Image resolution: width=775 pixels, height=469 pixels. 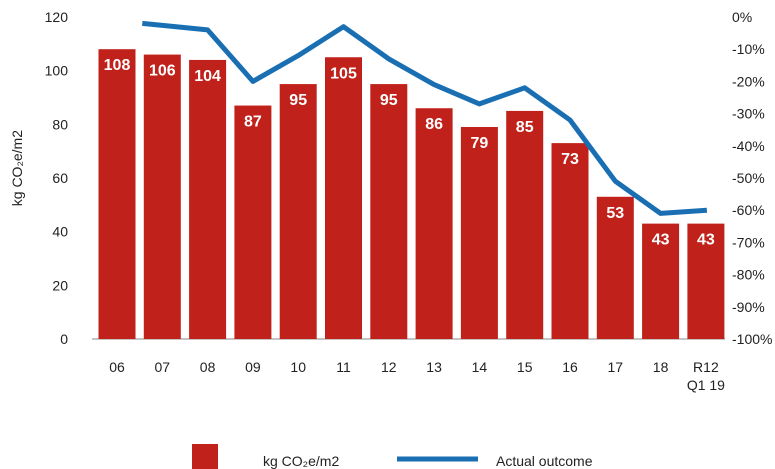 What do you see at coordinates (208, 367) in the screenshot?
I see `x-tick-label: 08` at bounding box center [208, 367].